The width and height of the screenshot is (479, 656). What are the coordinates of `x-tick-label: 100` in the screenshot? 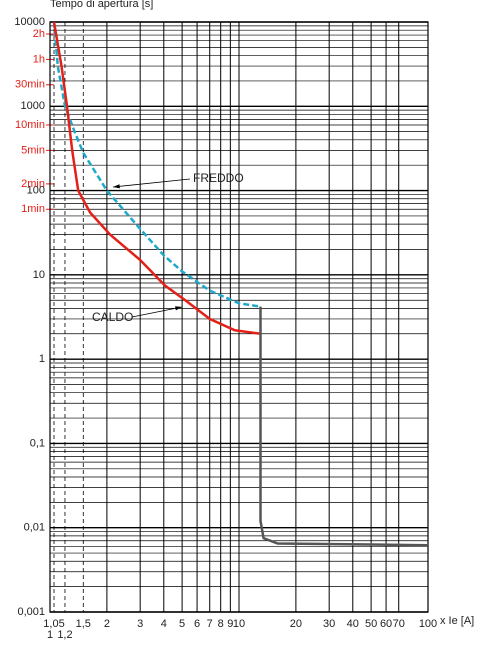 It's located at (428, 624).